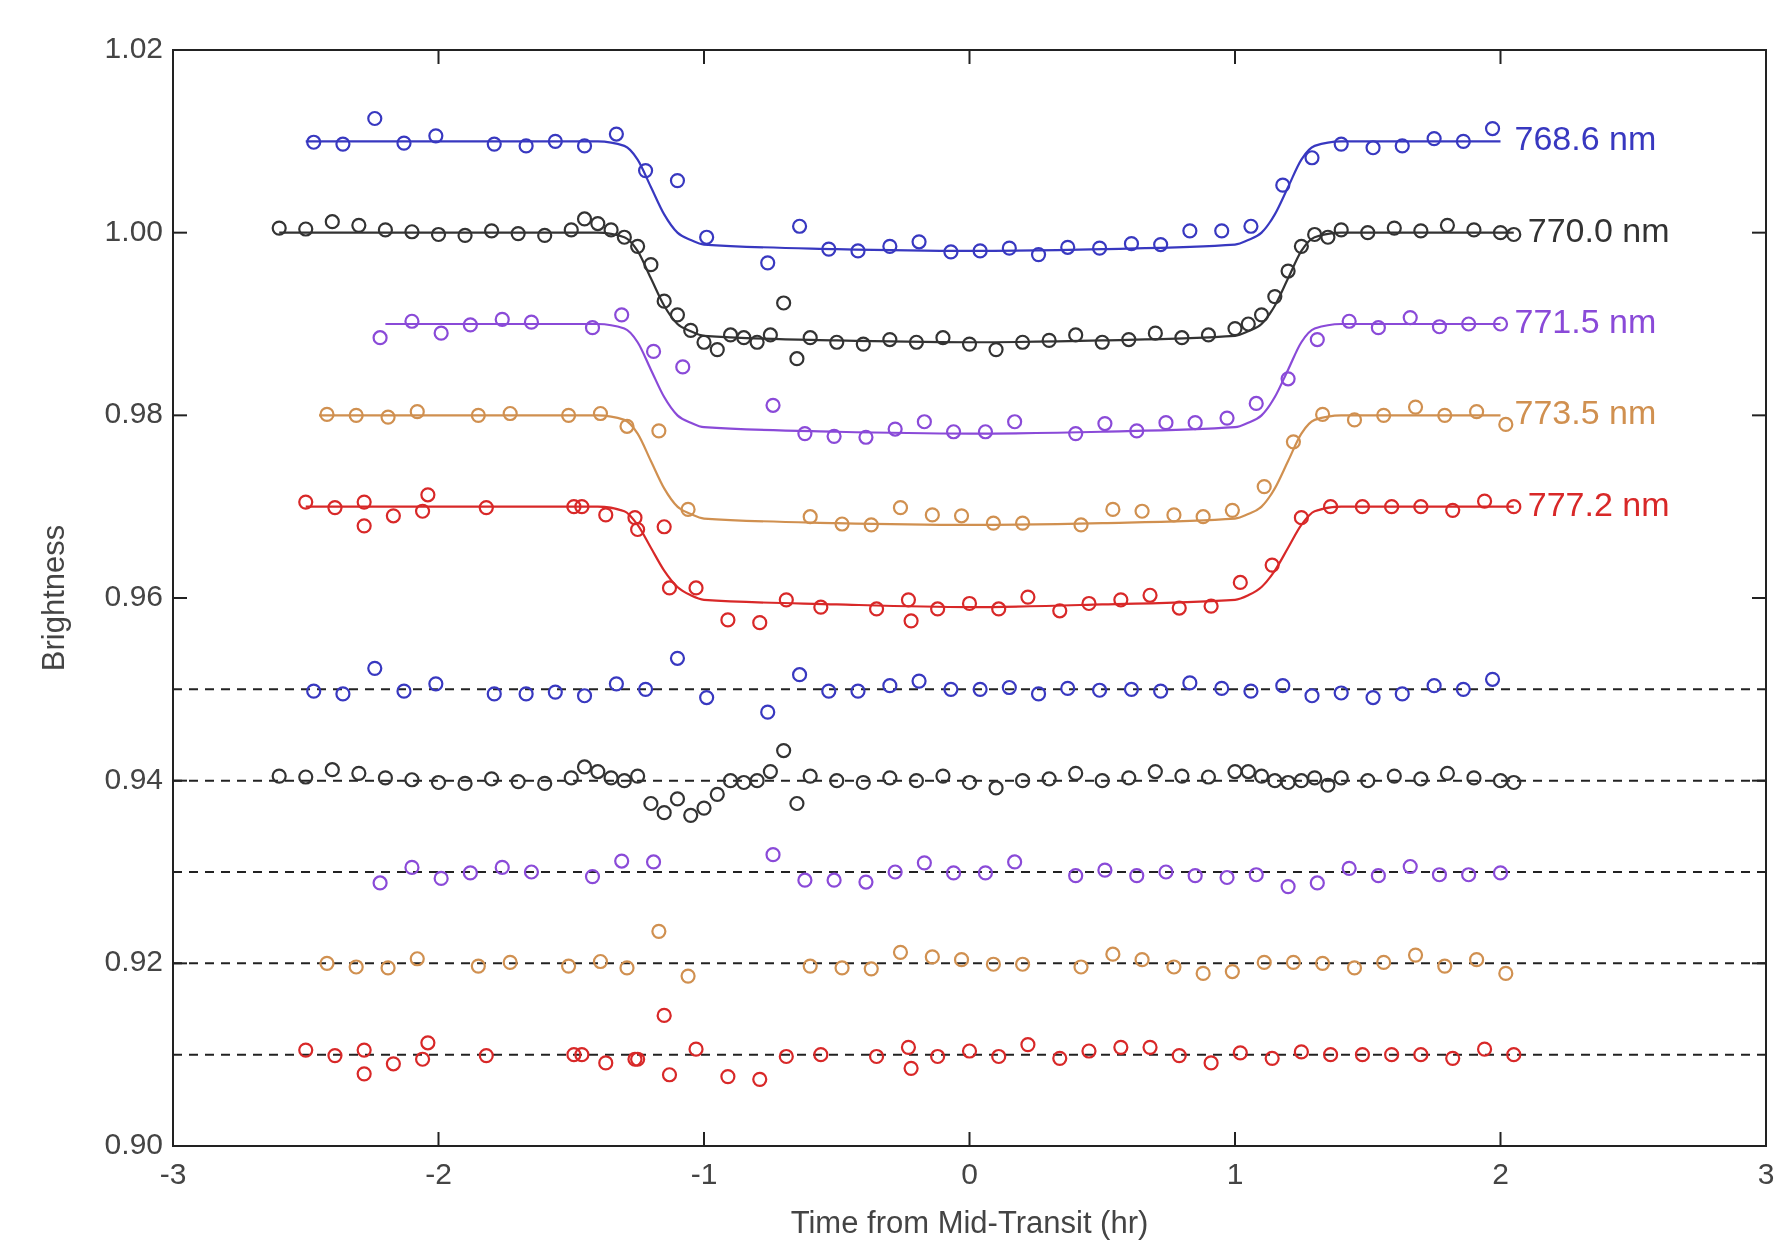 This screenshot has height=1247, width=1786. What do you see at coordinates (133, 230) in the screenshot?
I see `y-tick-label: 1.00` at bounding box center [133, 230].